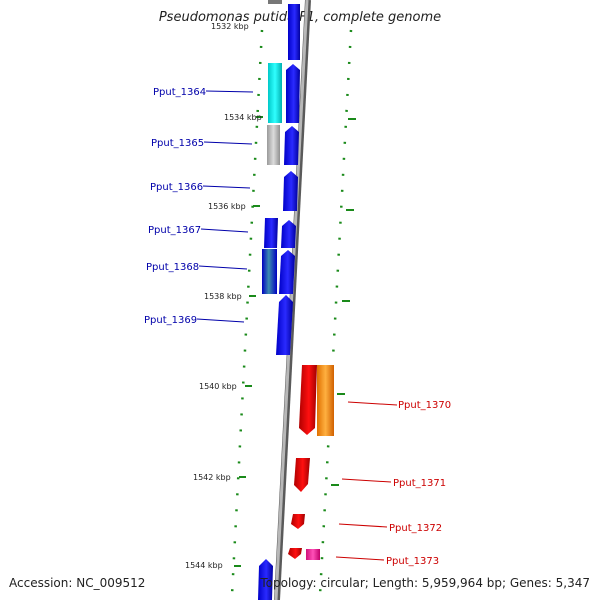 This screenshot has height=600, width=600. What do you see at coordinates (227, 206) in the screenshot?
I see `kbp-label-1536: 1536 kbp` at bounding box center [227, 206].